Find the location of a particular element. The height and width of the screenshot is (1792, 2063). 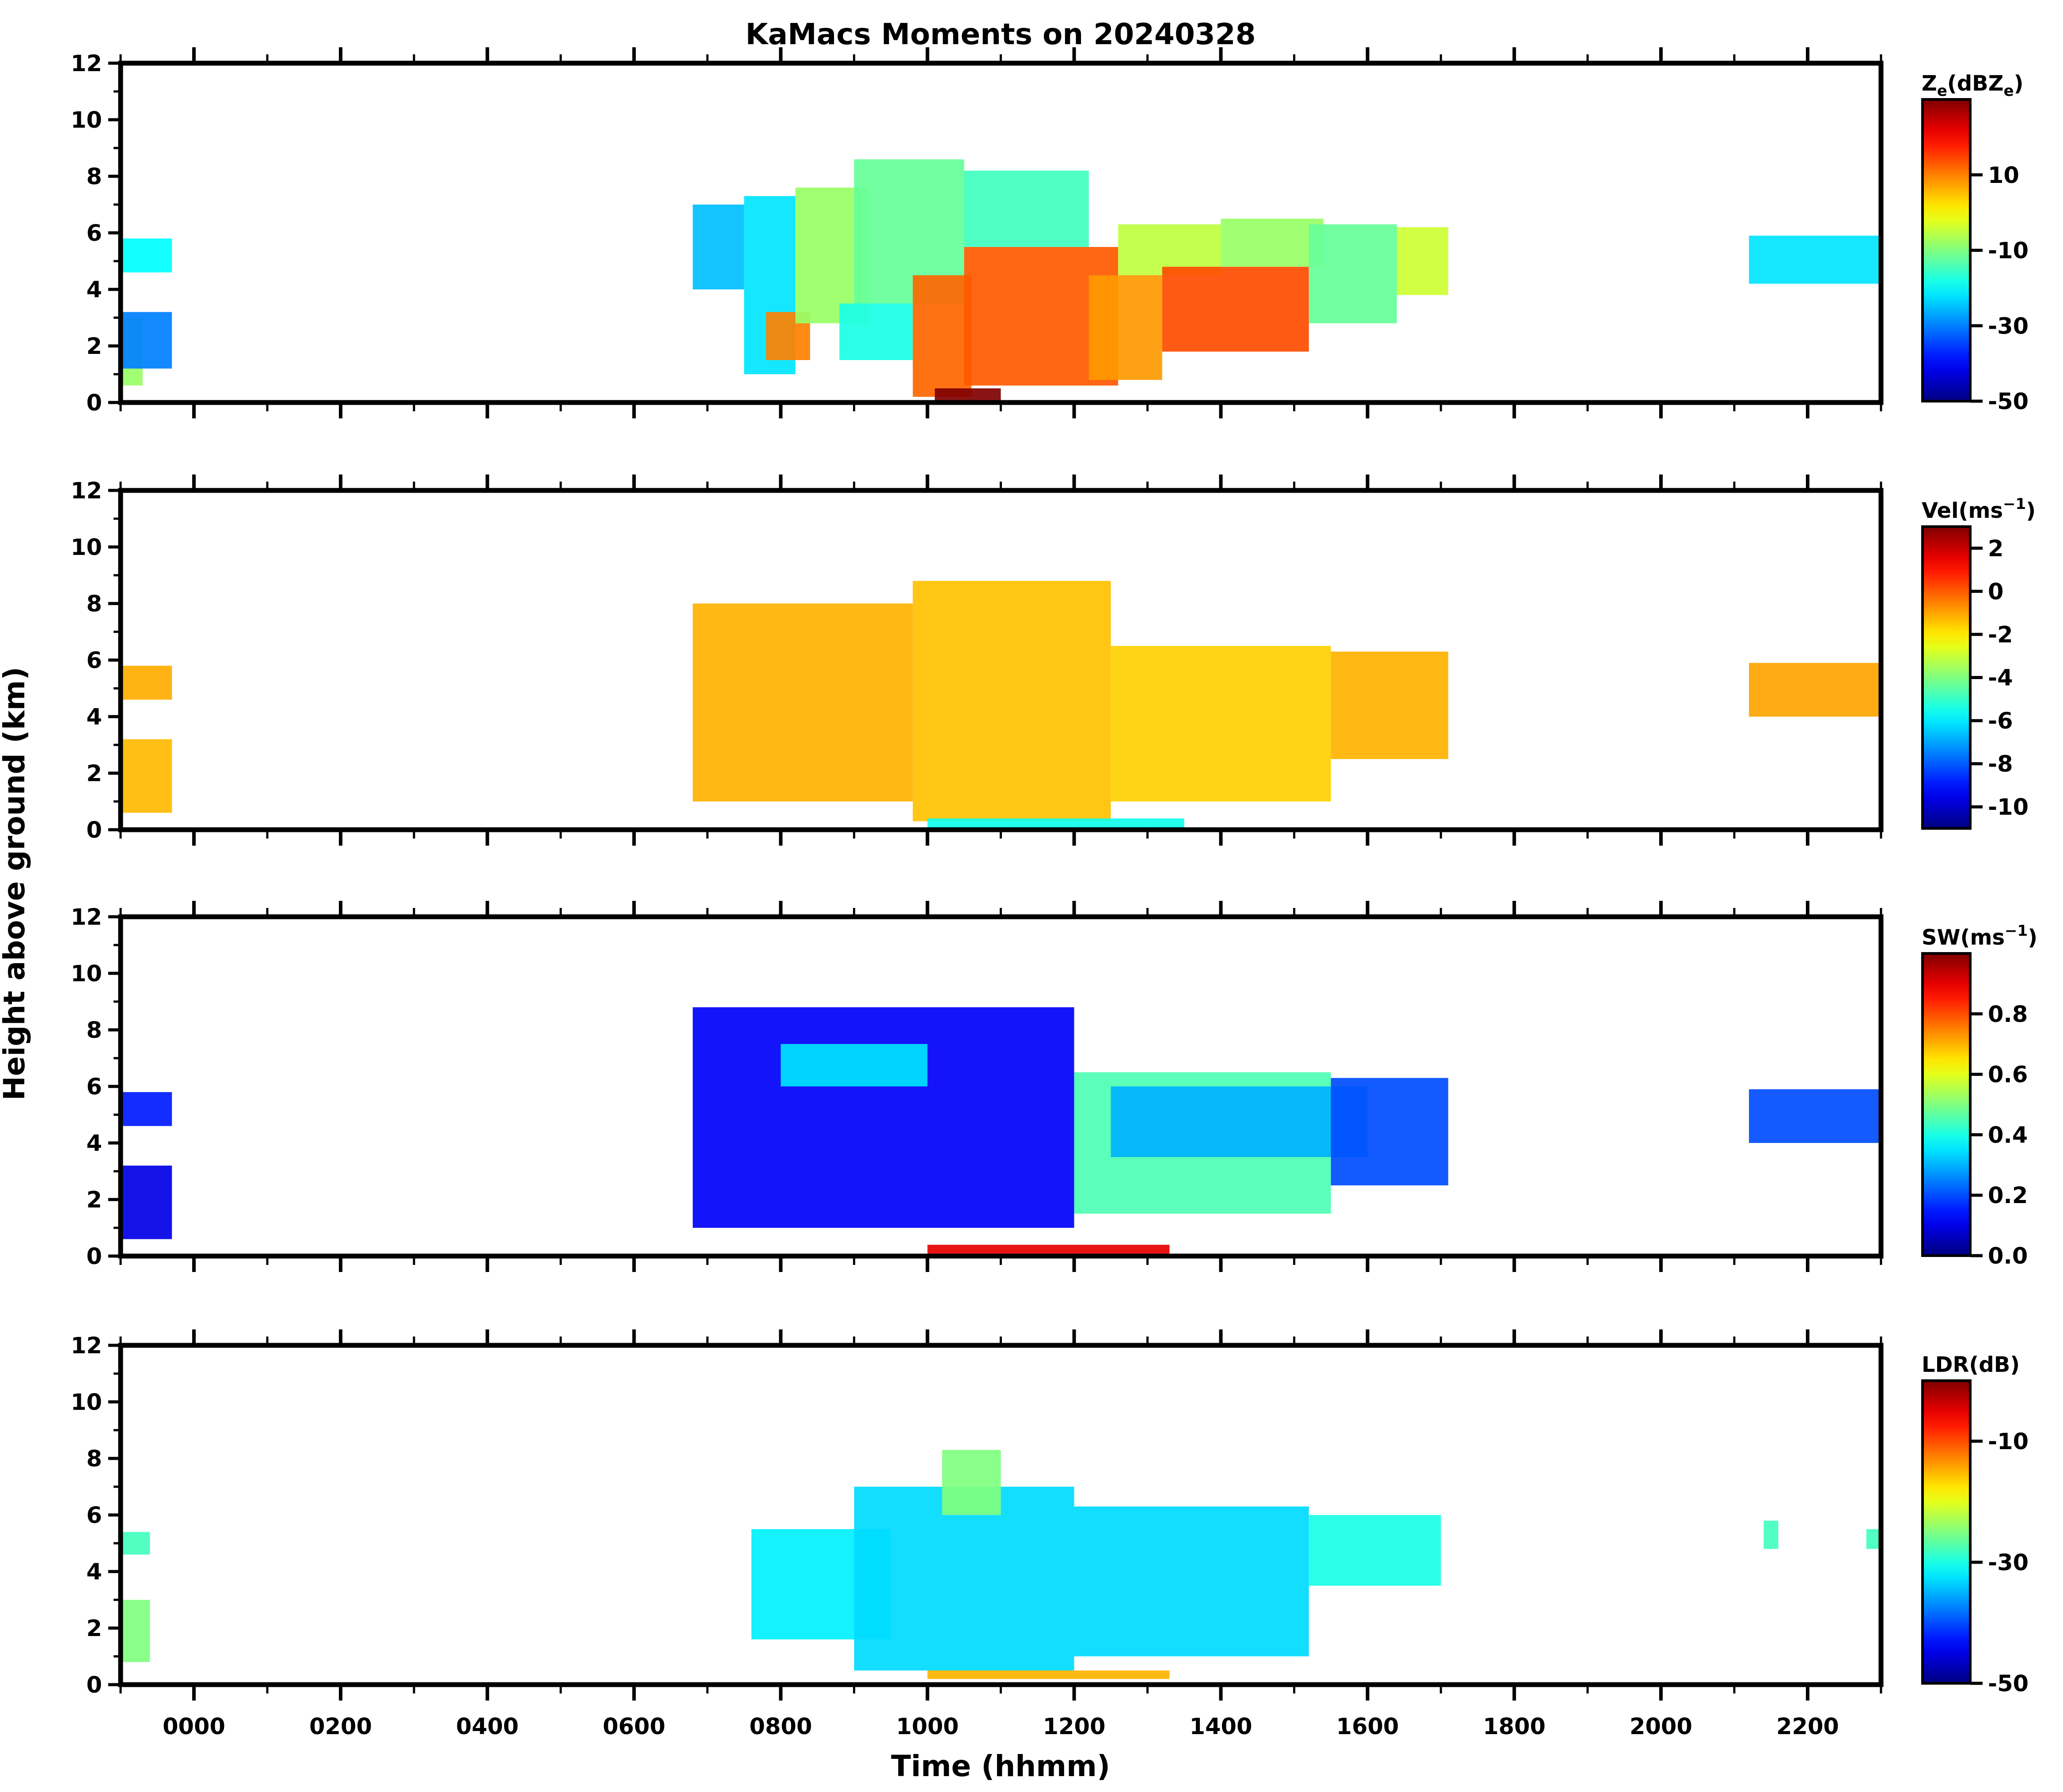

colorbar-tick-label: 2 is located at coordinates (1996, 549).